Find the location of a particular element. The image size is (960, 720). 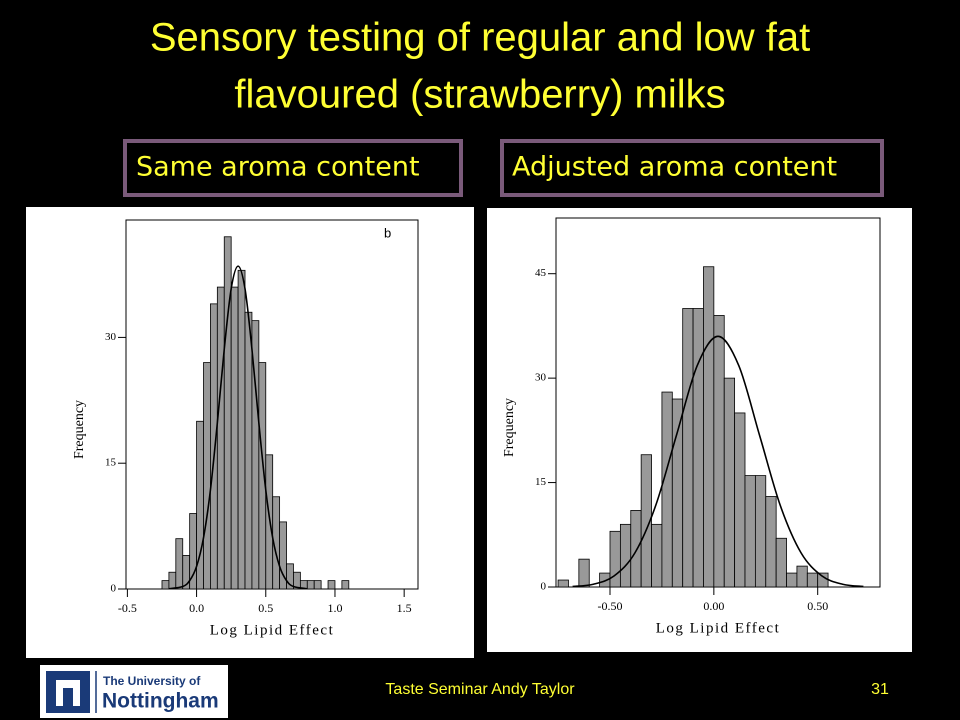

x-tick-label: -0.5 is located at coordinates (127, 608).